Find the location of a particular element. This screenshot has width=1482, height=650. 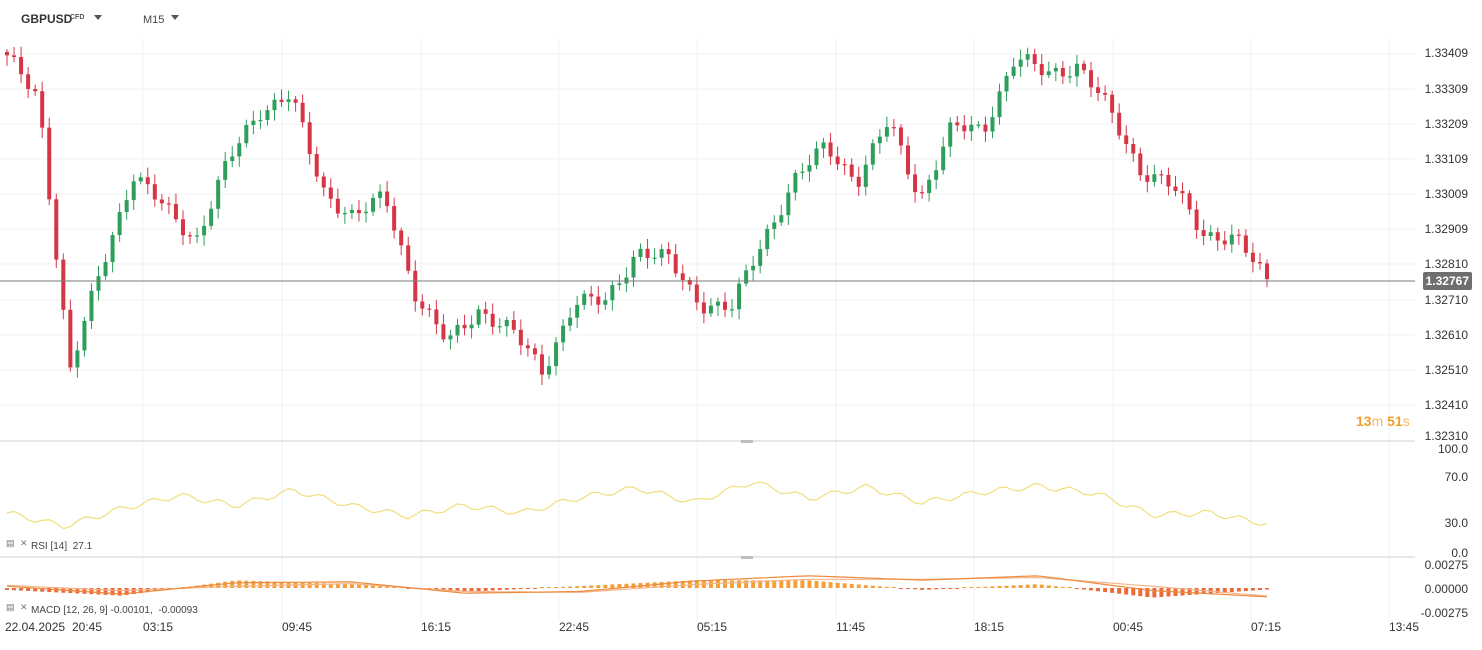

macd-close-icon: ✕ is located at coordinates (24, 607).